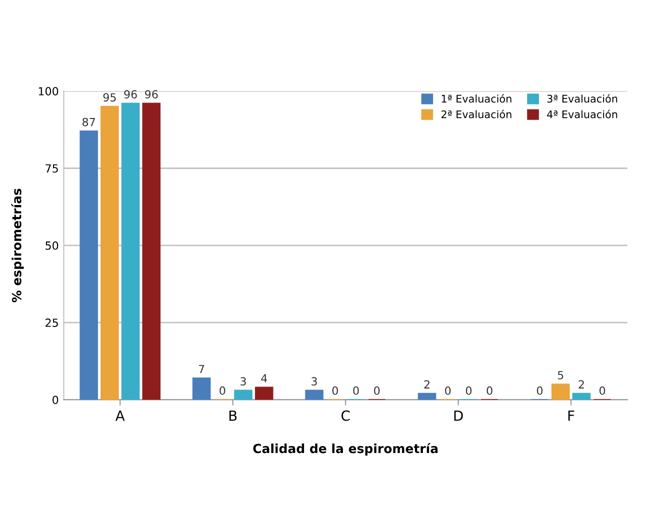  Describe the element at coordinates (345, 449) in the screenshot. I see `x-axis-title: Calidad de la espirometría` at that location.